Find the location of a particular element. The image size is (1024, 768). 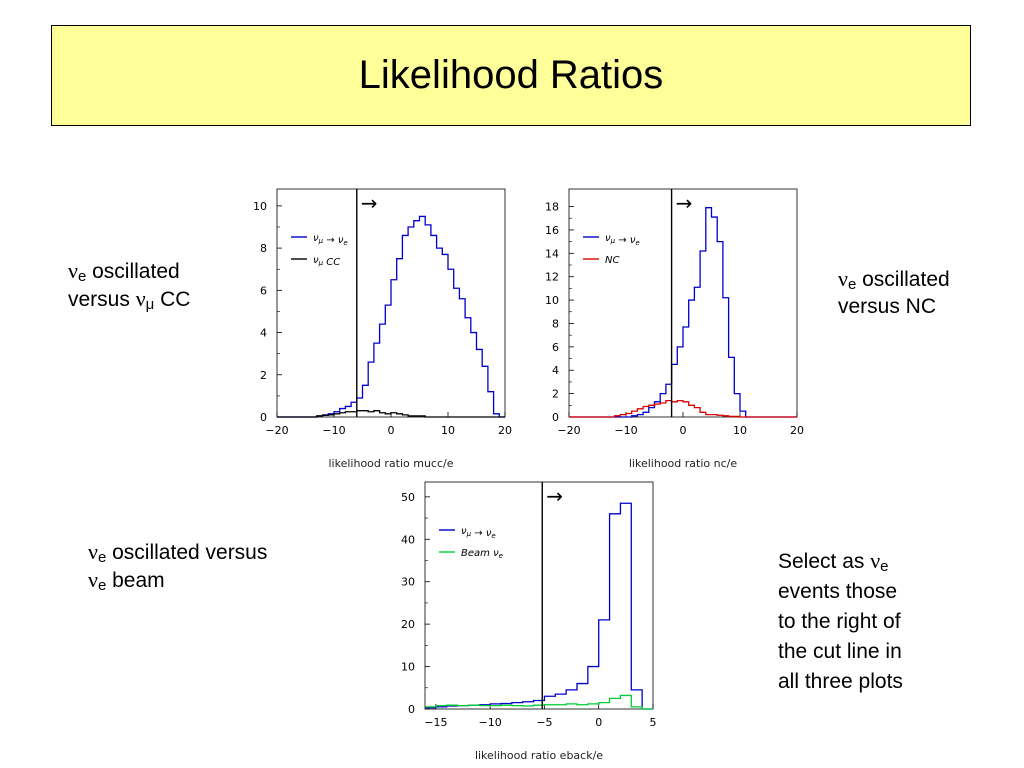

x-axis-label: likelihood ratio nc/e is located at coordinates (683, 463).